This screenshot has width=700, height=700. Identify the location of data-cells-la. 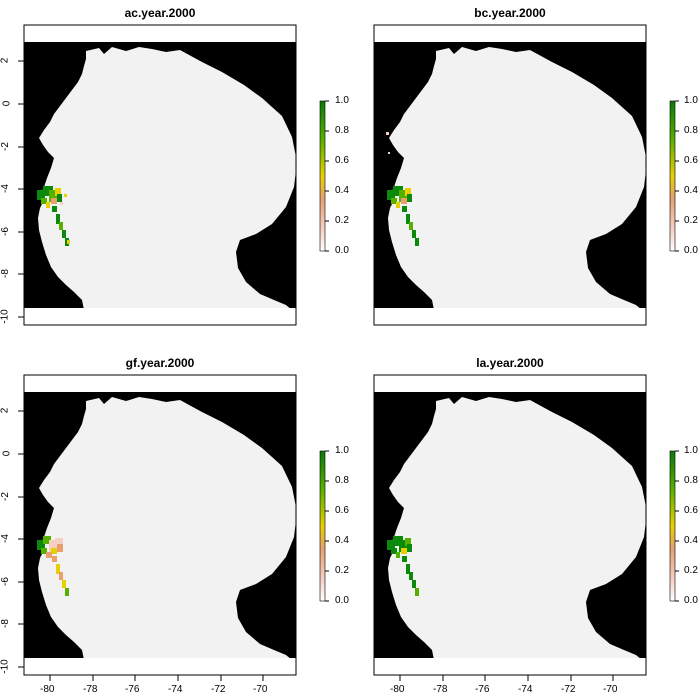
(403, 566).